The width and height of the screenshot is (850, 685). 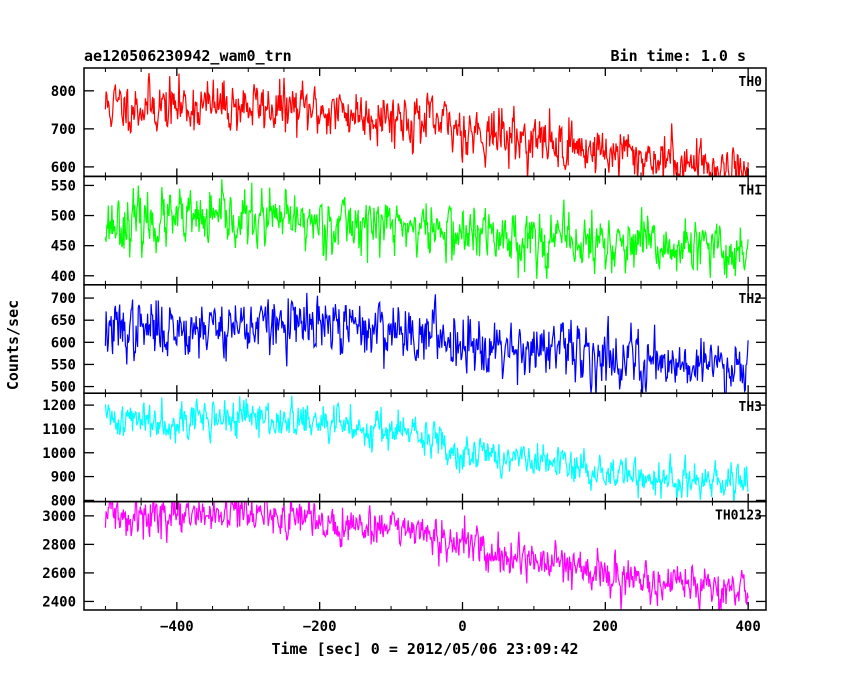 What do you see at coordinates (605, 627) in the screenshot?
I see `x-tick-label: 200` at bounding box center [605, 627].